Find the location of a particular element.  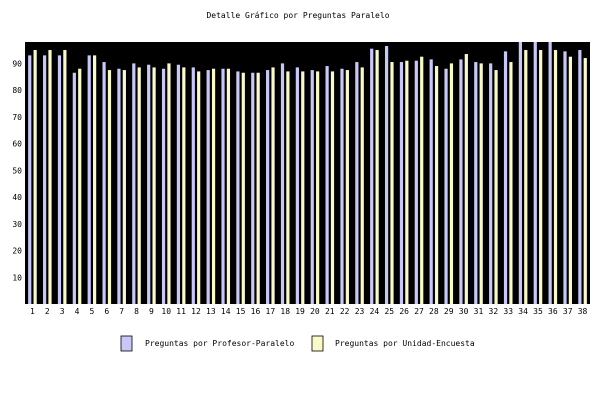

x-tick-label: 5 is located at coordinates (91, 311).